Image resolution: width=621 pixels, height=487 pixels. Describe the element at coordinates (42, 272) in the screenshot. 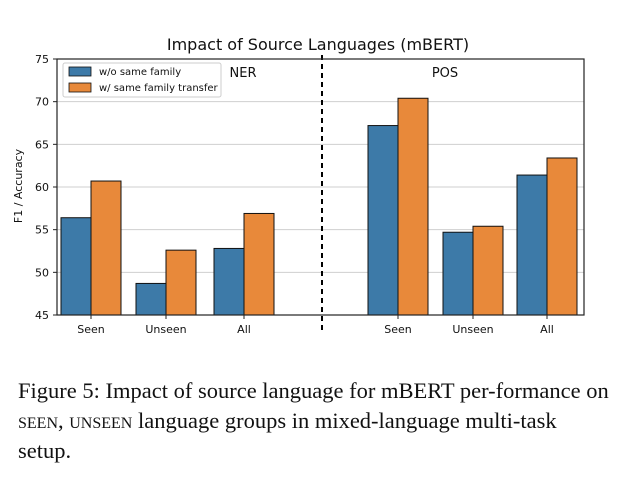

I see `y-tick-label-1: 50` at that location.